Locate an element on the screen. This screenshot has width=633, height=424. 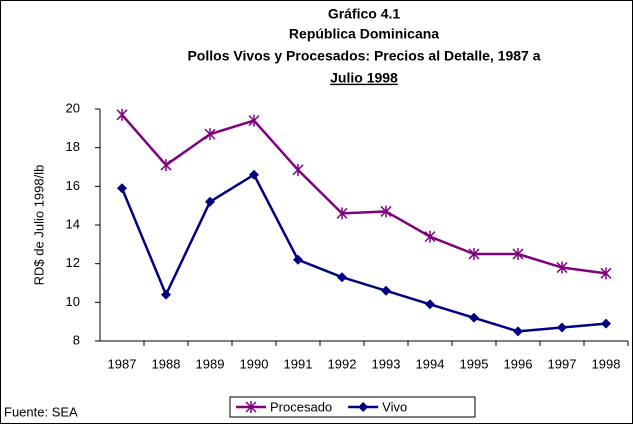
x-tick-label: 1991 is located at coordinates (298, 363).